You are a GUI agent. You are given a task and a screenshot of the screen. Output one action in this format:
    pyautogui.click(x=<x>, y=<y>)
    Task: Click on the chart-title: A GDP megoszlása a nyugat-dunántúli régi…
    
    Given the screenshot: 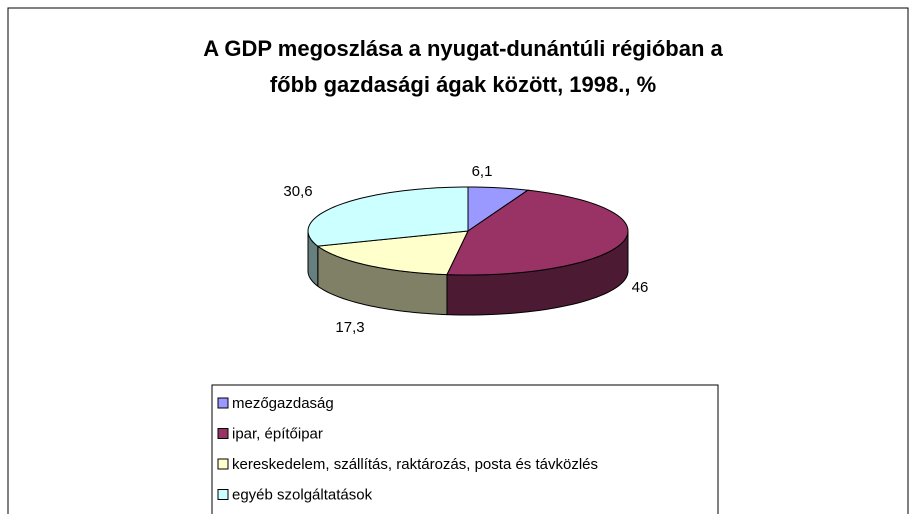 What is the action you would take?
    pyautogui.click(x=463, y=48)
    